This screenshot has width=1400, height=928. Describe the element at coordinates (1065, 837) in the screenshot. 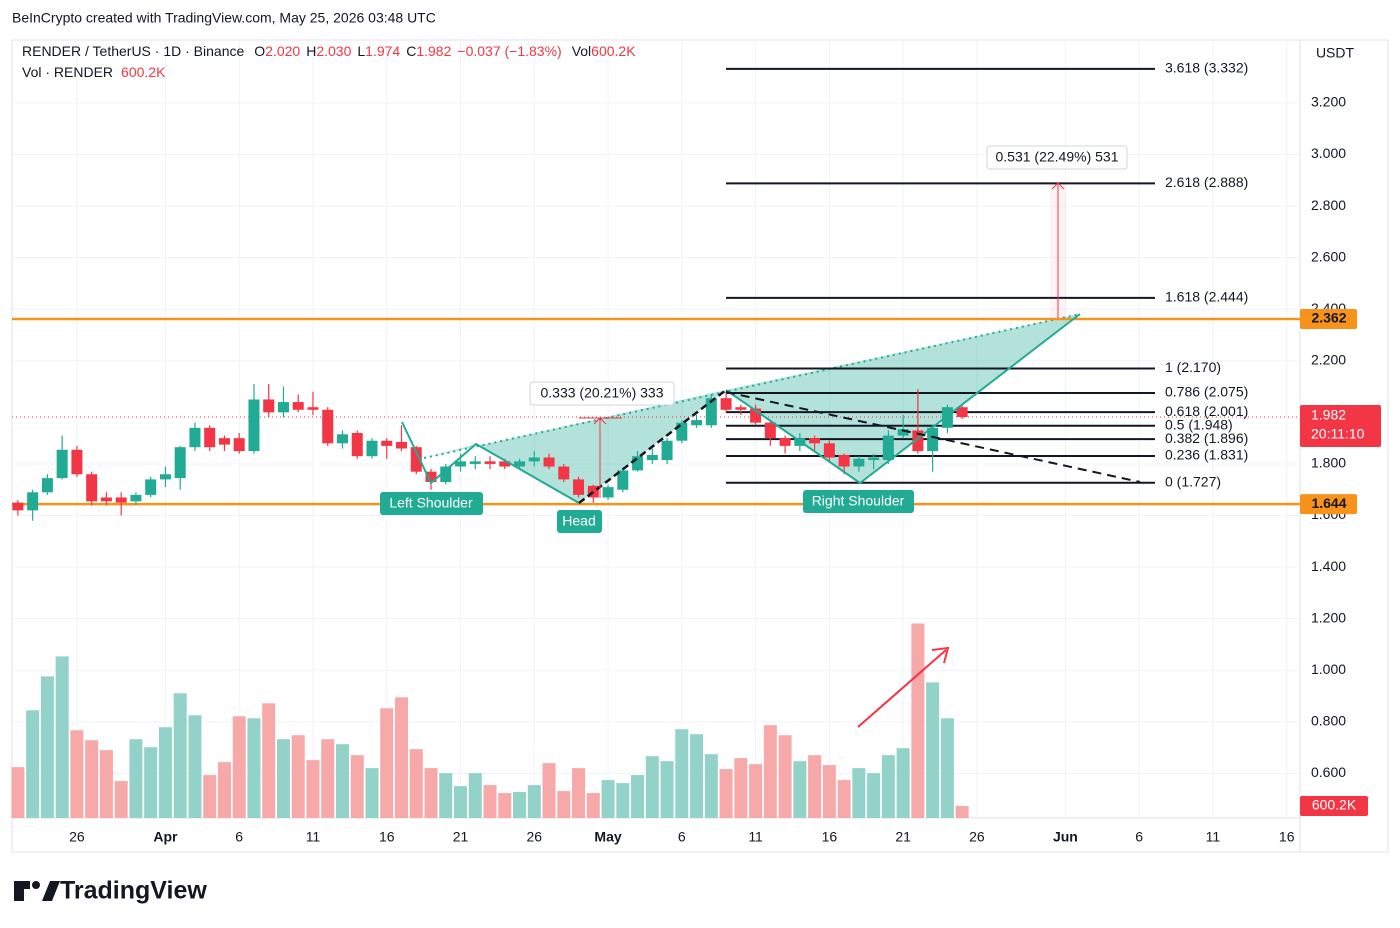

I see `x-tick-label: Jun` at that location.